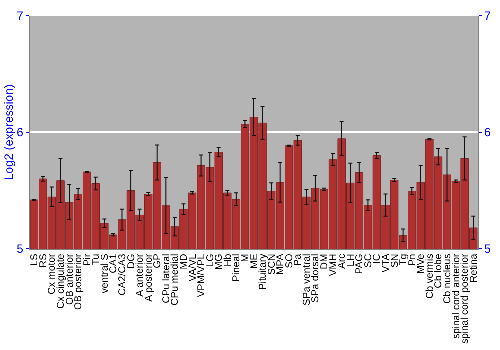 The image size is (500, 350). Describe the element at coordinates (44, 261) in the screenshot. I see `x-tick-label: RS` at that location.